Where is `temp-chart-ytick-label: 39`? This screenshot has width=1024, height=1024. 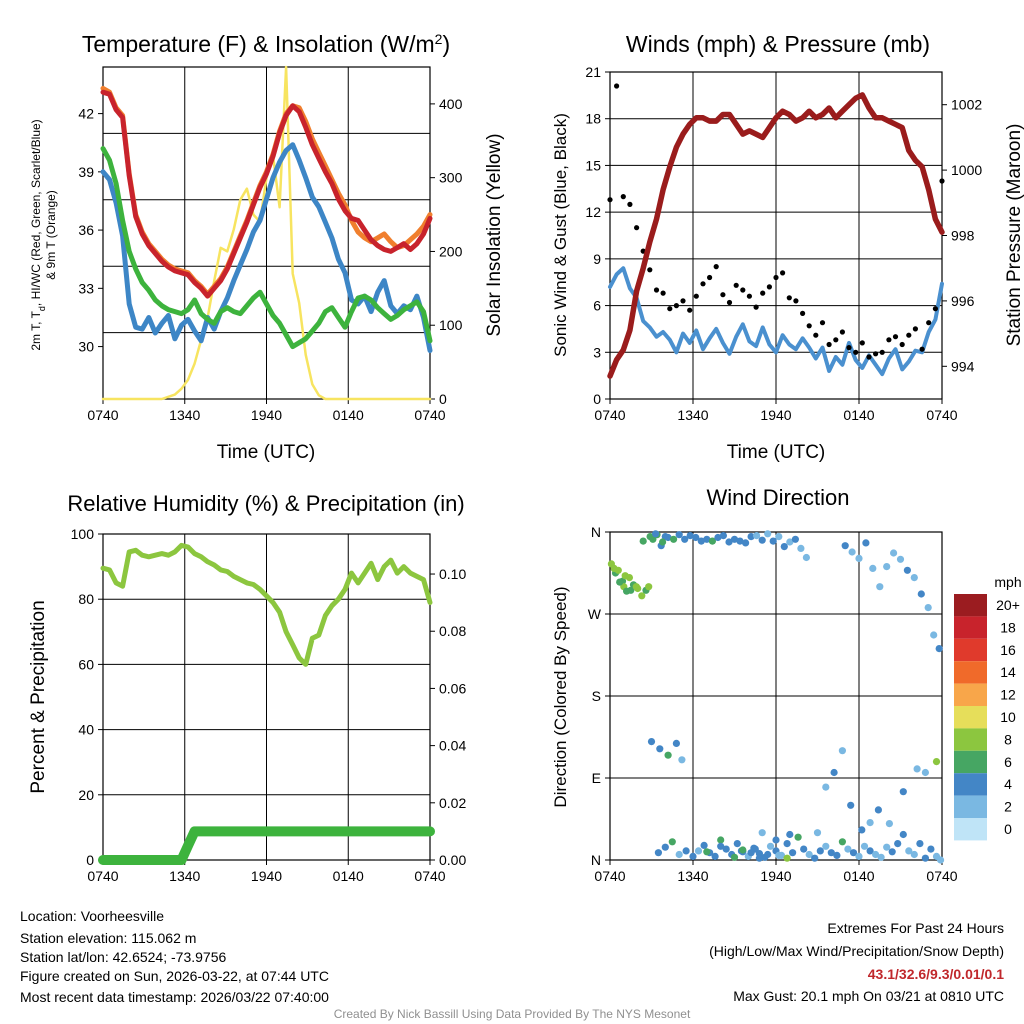 temp-chart-ytick-label: 39 is located at coordinates (86, 172).